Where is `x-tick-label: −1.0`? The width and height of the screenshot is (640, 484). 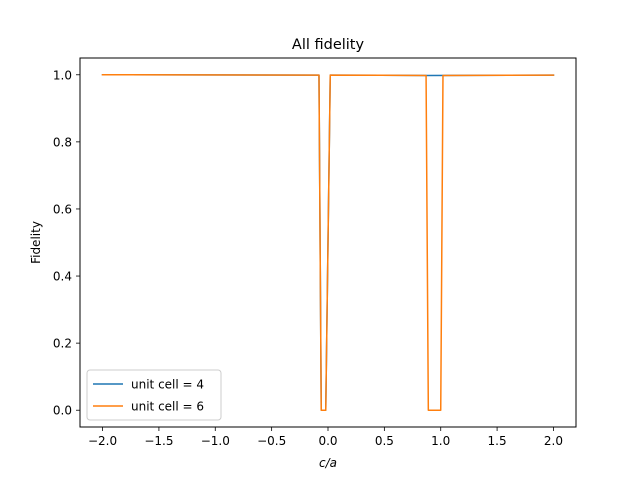
x-tick-label: −1.0 is located at coordinates (215, 441).